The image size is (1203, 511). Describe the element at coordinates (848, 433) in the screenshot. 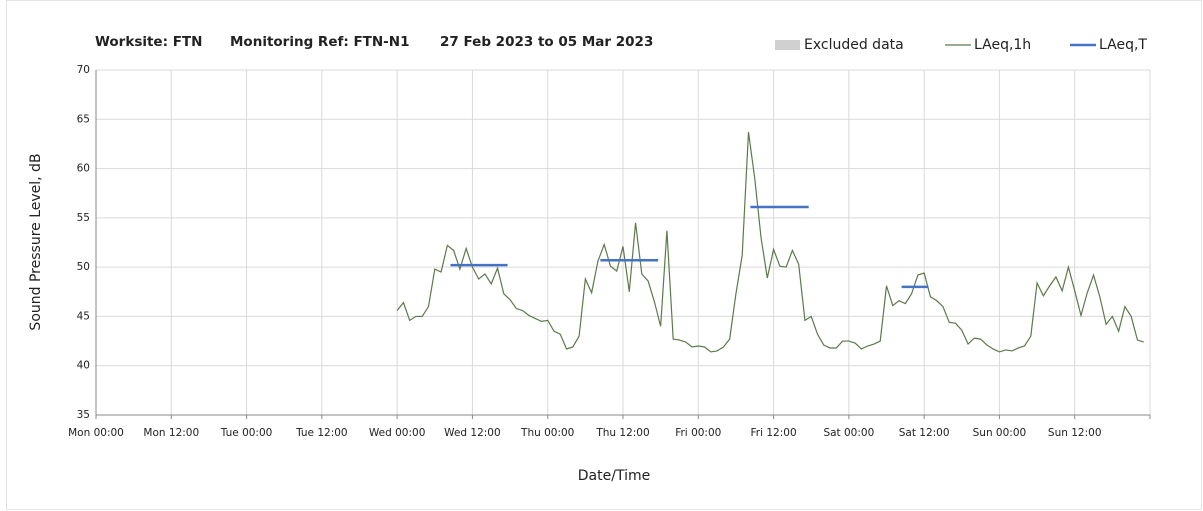

I see `x-tick-label: Sat 00:00` at that location.